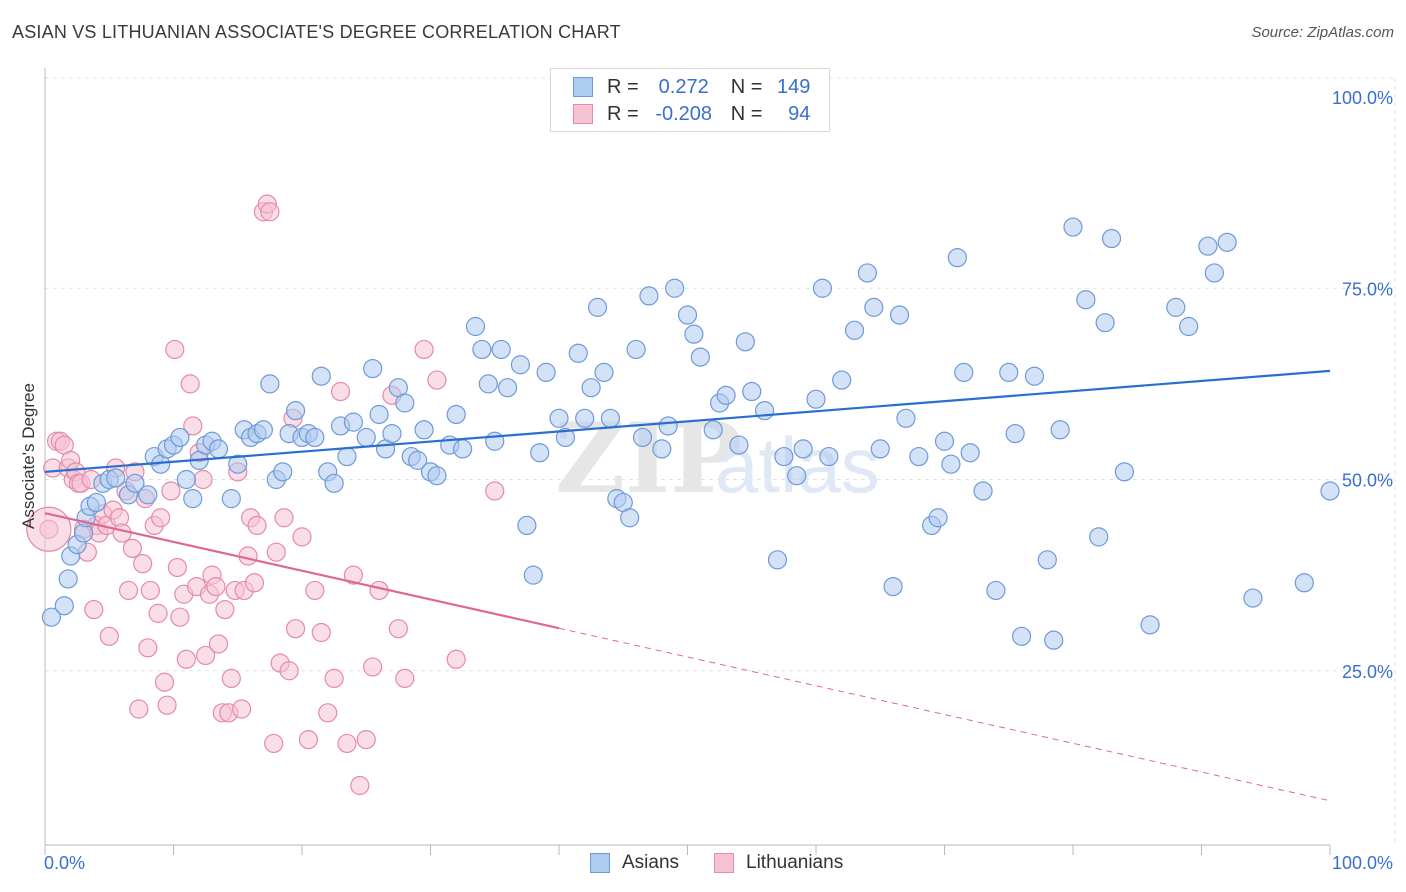 The width and height of the screenshot is (1406, 892). Describe the element at coordinates (944, 714) in the screenshot. I see `lithuanians-trend-line-extension` at that location.